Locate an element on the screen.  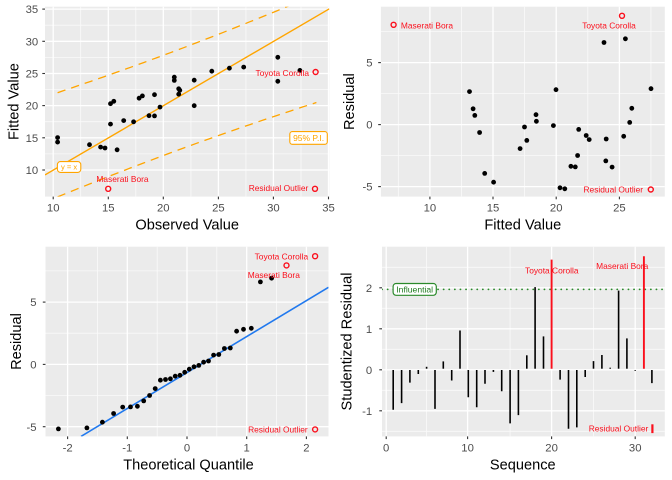
svg-text: Theoretical Quantile is located at coordinates (188, 466).